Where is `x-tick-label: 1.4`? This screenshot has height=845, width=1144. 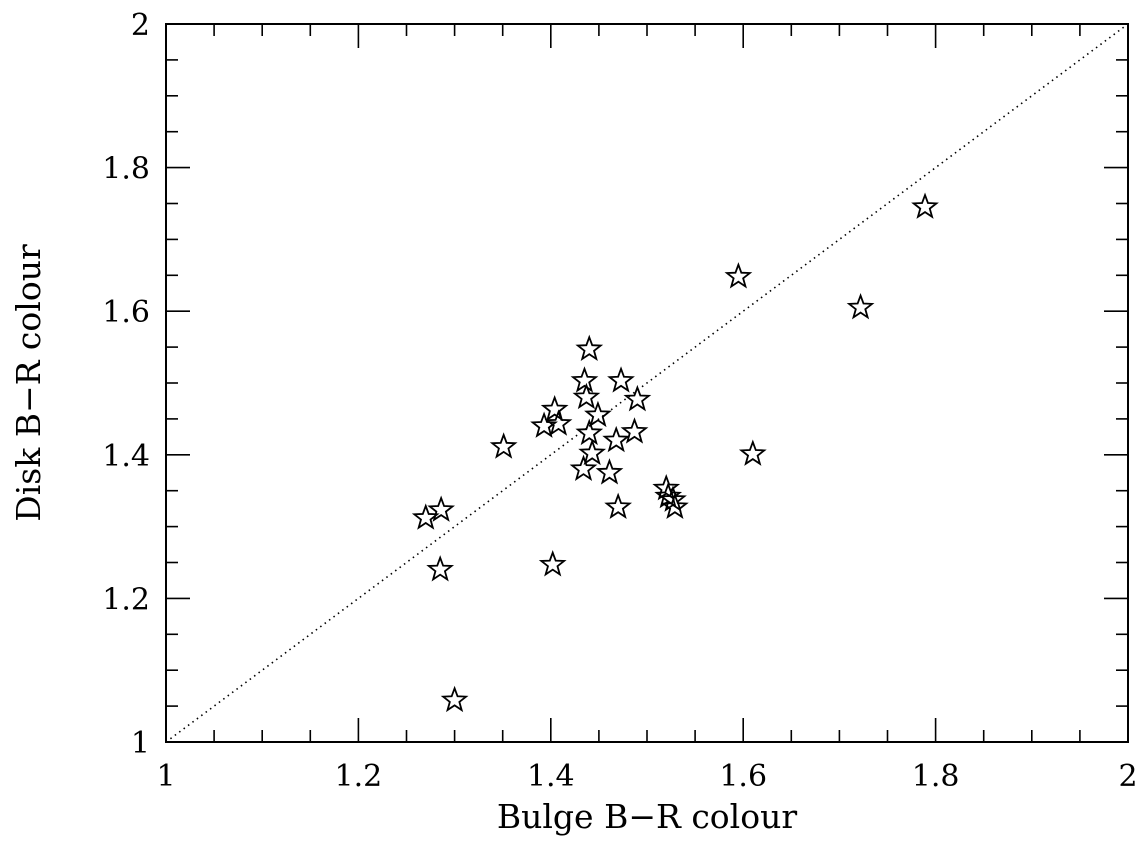 x-tick-label: 1.4 is located at coordinates (551, 776).